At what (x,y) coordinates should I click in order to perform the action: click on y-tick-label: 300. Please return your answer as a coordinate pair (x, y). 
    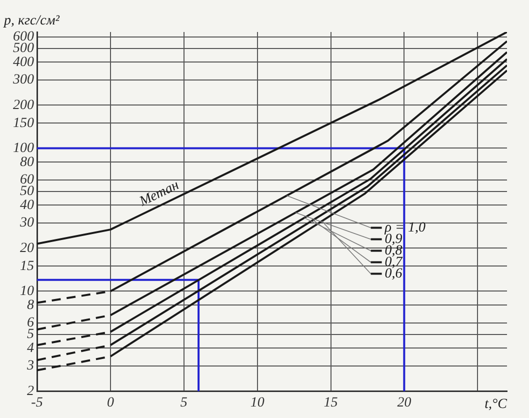
    Looking at the image, I should click on (23, 80).